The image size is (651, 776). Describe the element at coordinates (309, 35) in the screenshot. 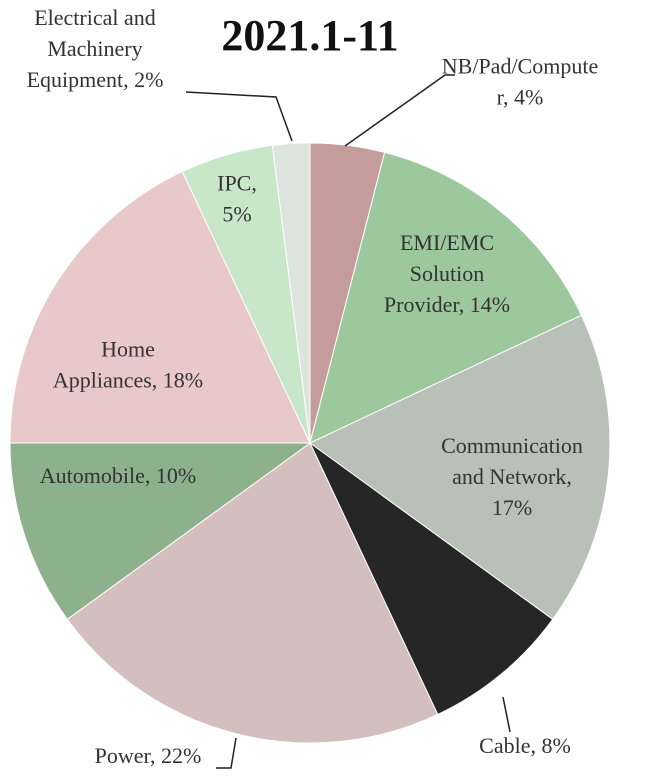

I see `chart-title: 2021.1-11` at that location.